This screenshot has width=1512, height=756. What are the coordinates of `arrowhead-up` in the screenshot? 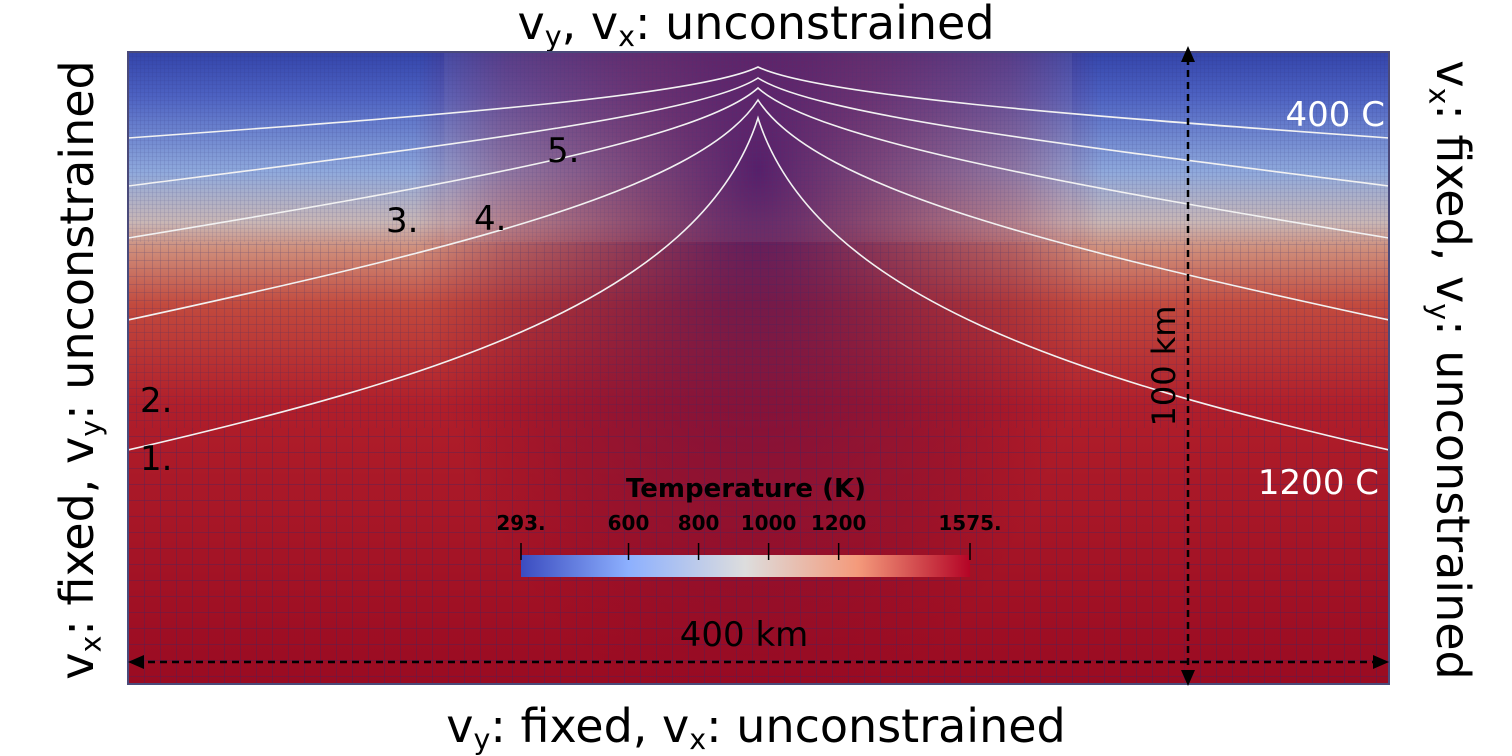 It's located at (1188, 54).